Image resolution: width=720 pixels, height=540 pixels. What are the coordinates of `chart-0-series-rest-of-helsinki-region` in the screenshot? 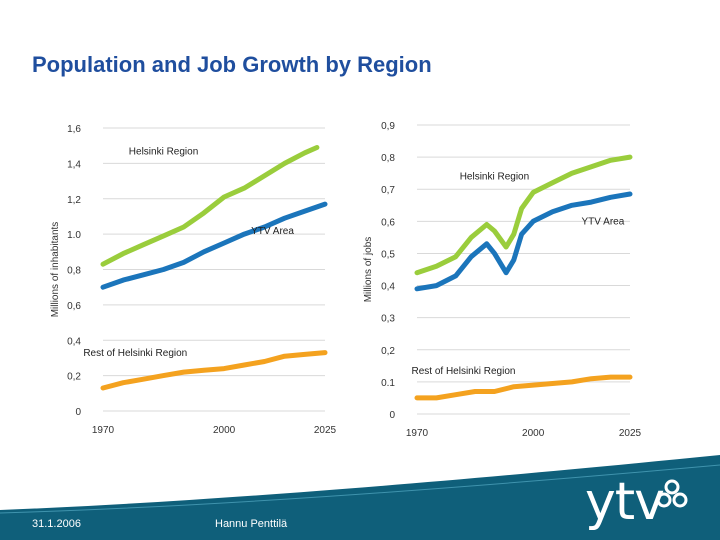 It's located at (214, 370).